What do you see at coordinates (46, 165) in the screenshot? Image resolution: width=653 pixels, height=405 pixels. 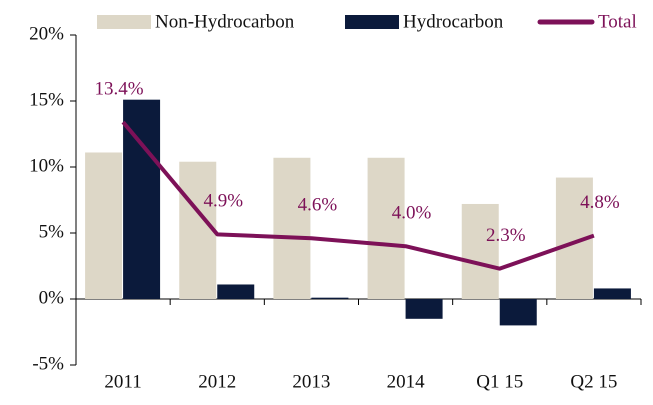 I see `y-tick-label: 10%` at bounding box center [46, 165].